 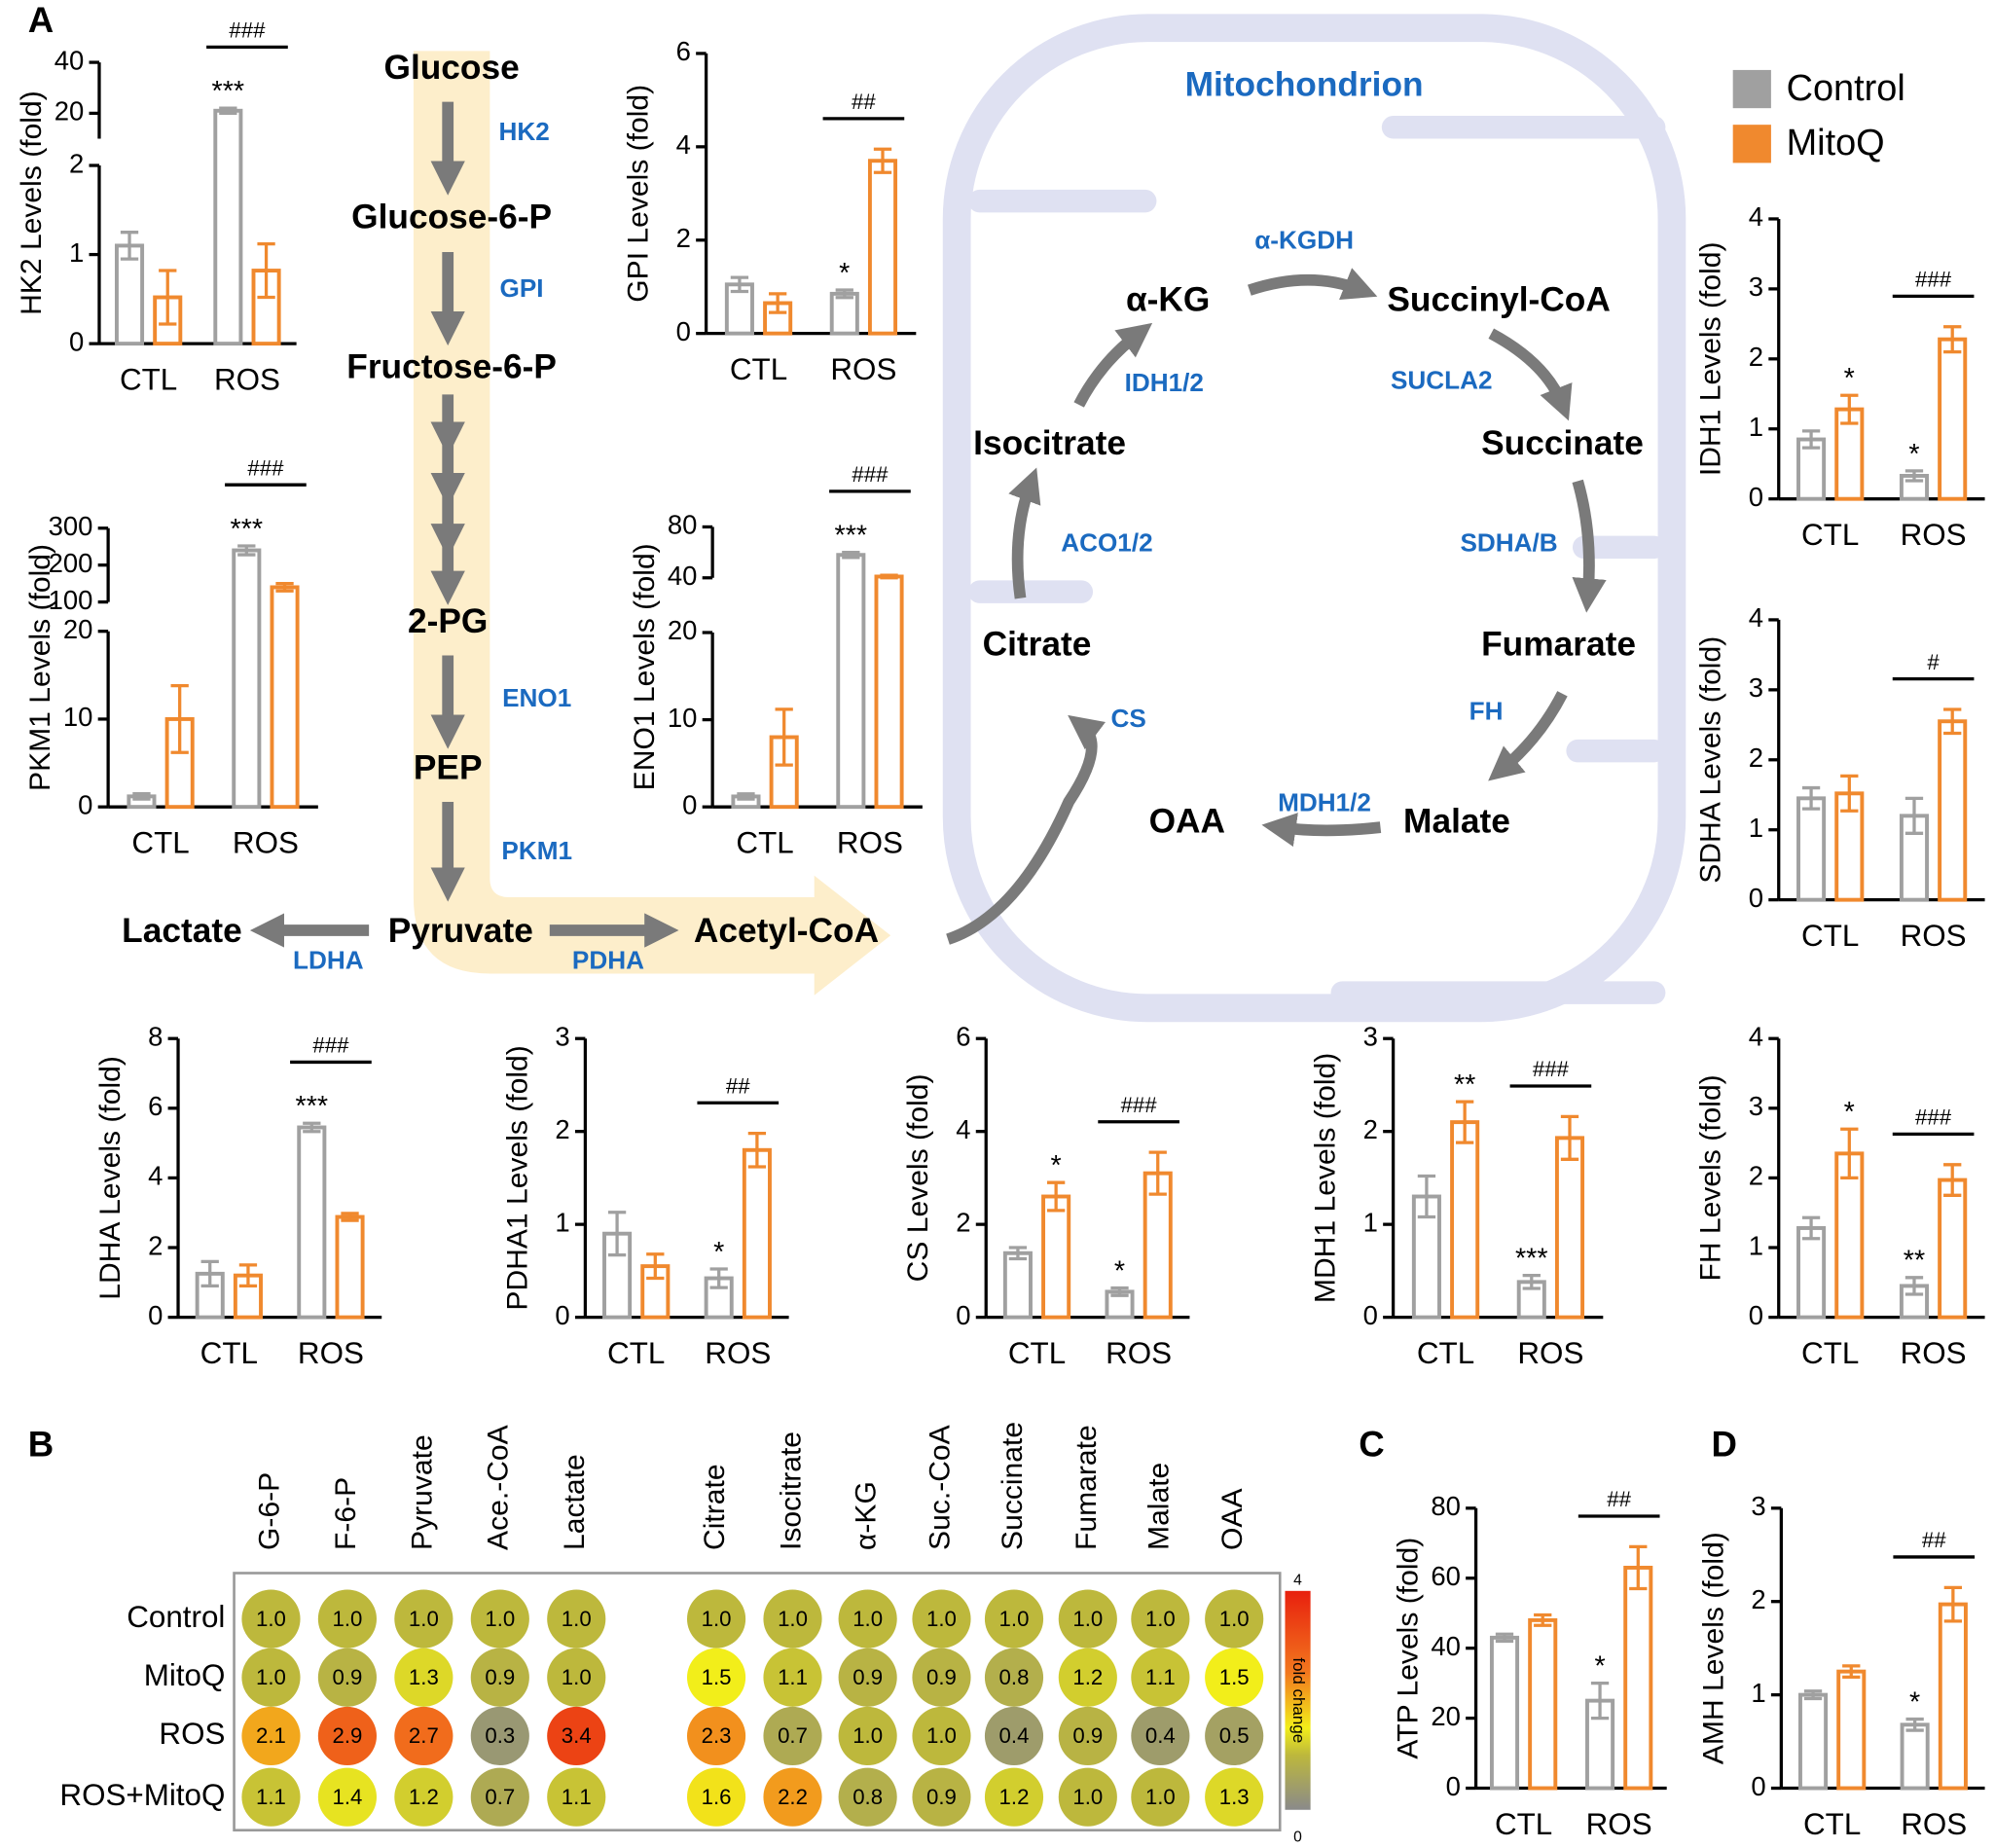 I want to click on y-axis-label: FH Levels (fold), so click(x=1711, y=1177).